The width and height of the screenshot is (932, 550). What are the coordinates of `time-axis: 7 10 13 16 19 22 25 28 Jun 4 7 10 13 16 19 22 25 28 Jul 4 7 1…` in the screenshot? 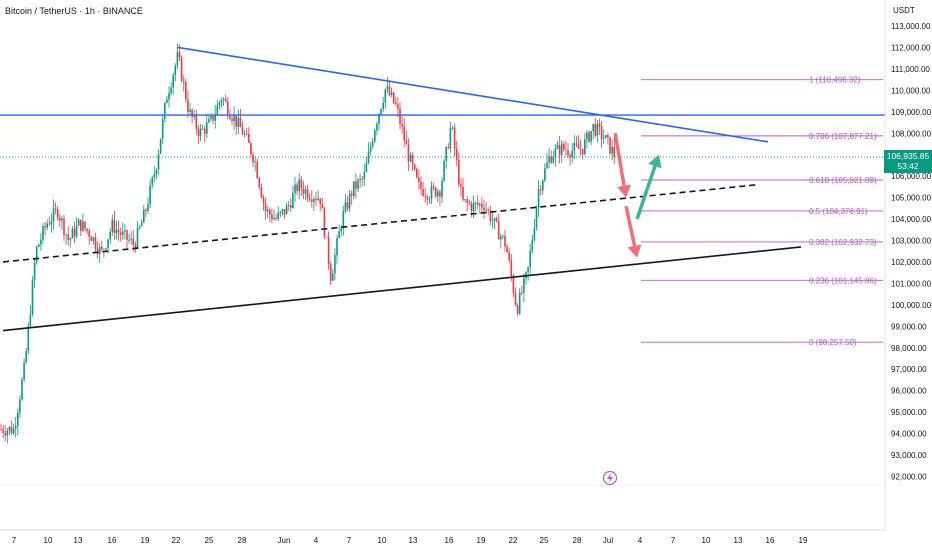 It's located at (410, 540).